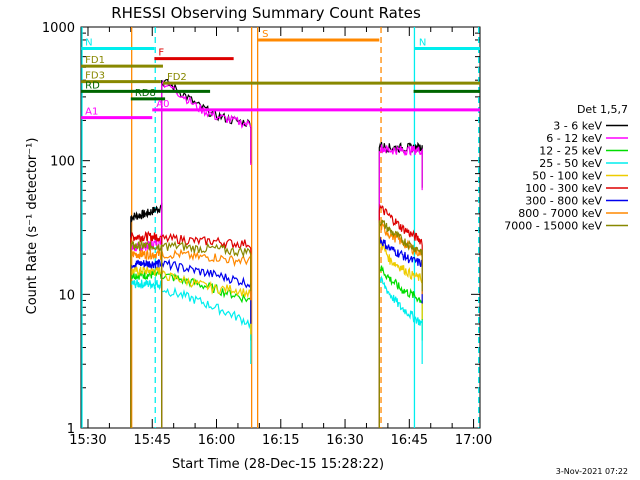 This screenshot has height=480, width=640. I want to click on series-7000-15000kev-seg1, so click(206, 334).